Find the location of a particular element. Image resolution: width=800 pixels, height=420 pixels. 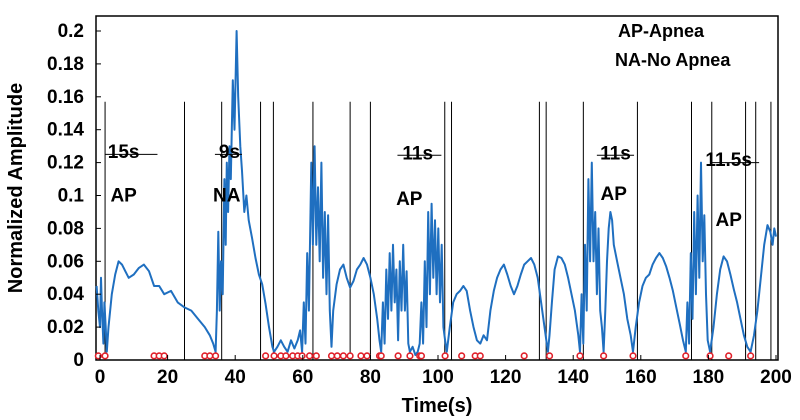

interval-duration-label: 15s is located at coordinates (124, 152).